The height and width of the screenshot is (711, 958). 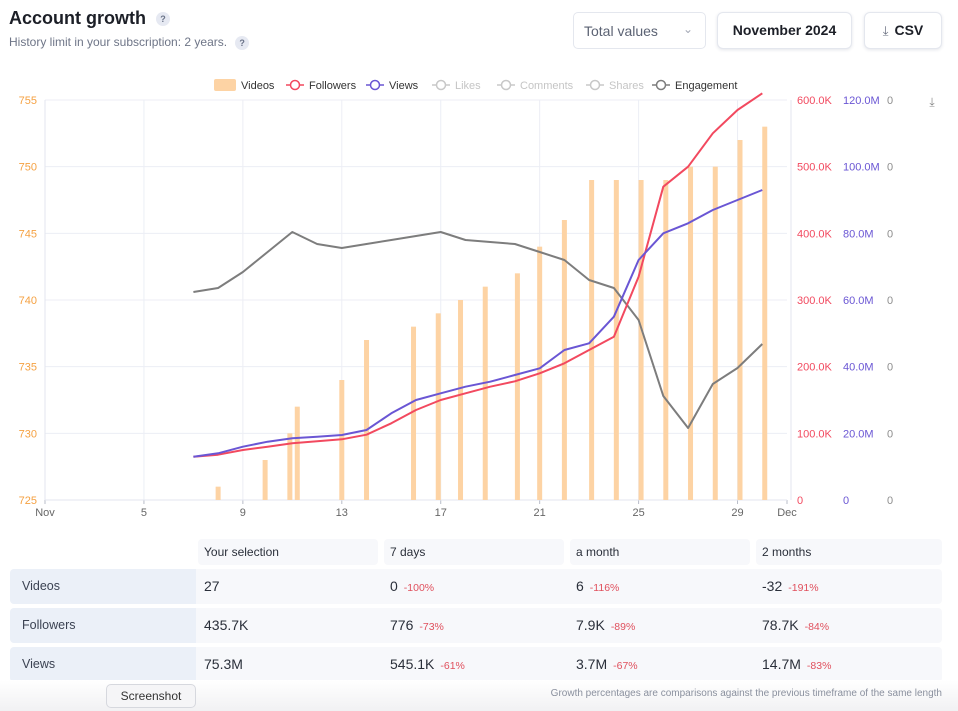 What do you see at coordinates (402, 625) in the screenshot?
I see `cell-value: 776` at bounding box center [402, 625].